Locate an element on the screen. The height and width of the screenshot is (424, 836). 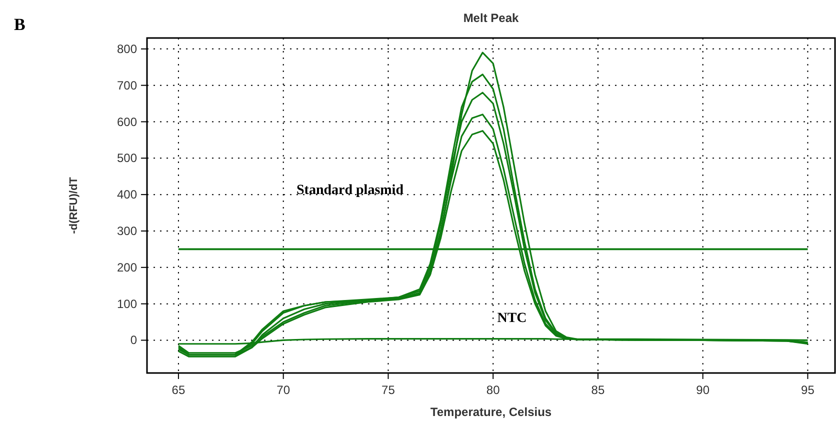
y-tick-label: 600 is located at coordinates (127, 121).